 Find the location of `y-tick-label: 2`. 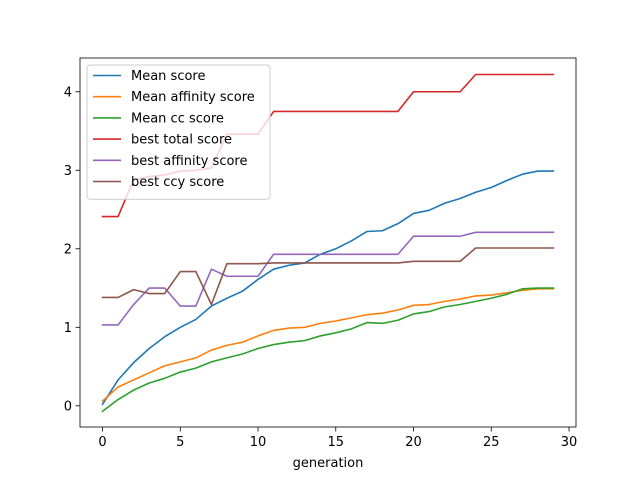

y-tick-label: 2 is located at coordinates (68, 249).